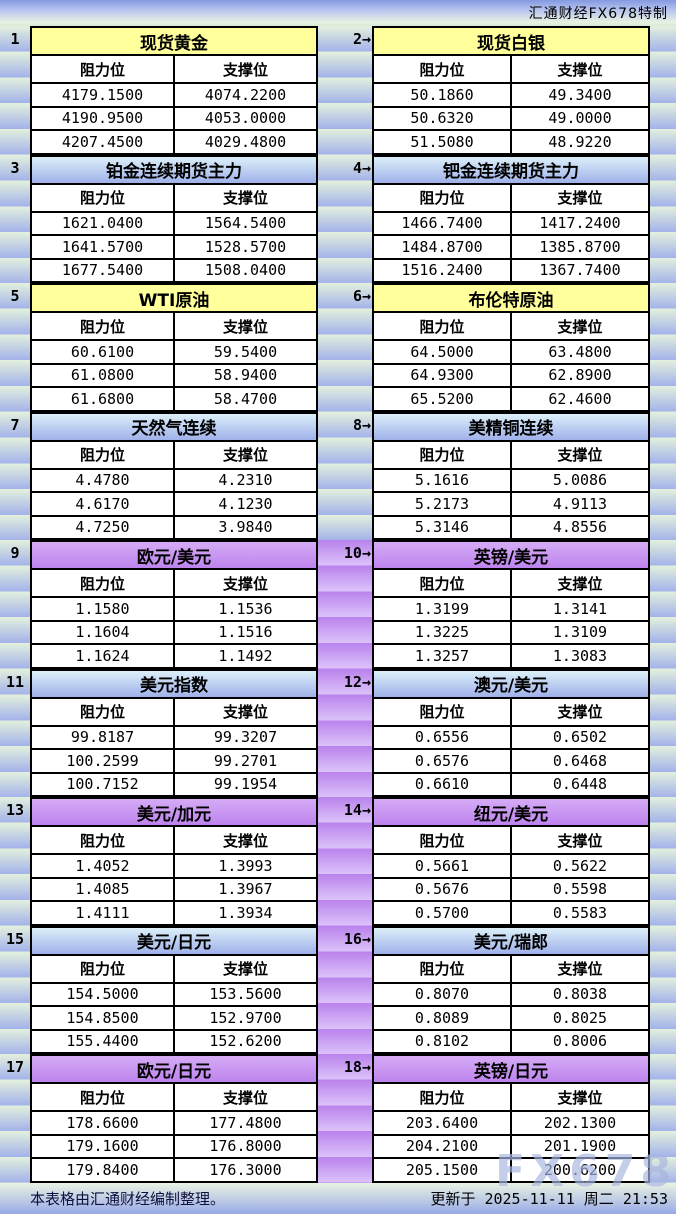 The image size is (676, 1214). Describe the element at coordinates (511, 270) in the screenshot. I see `value-row: 1516.2400 1367.7400` at that location.